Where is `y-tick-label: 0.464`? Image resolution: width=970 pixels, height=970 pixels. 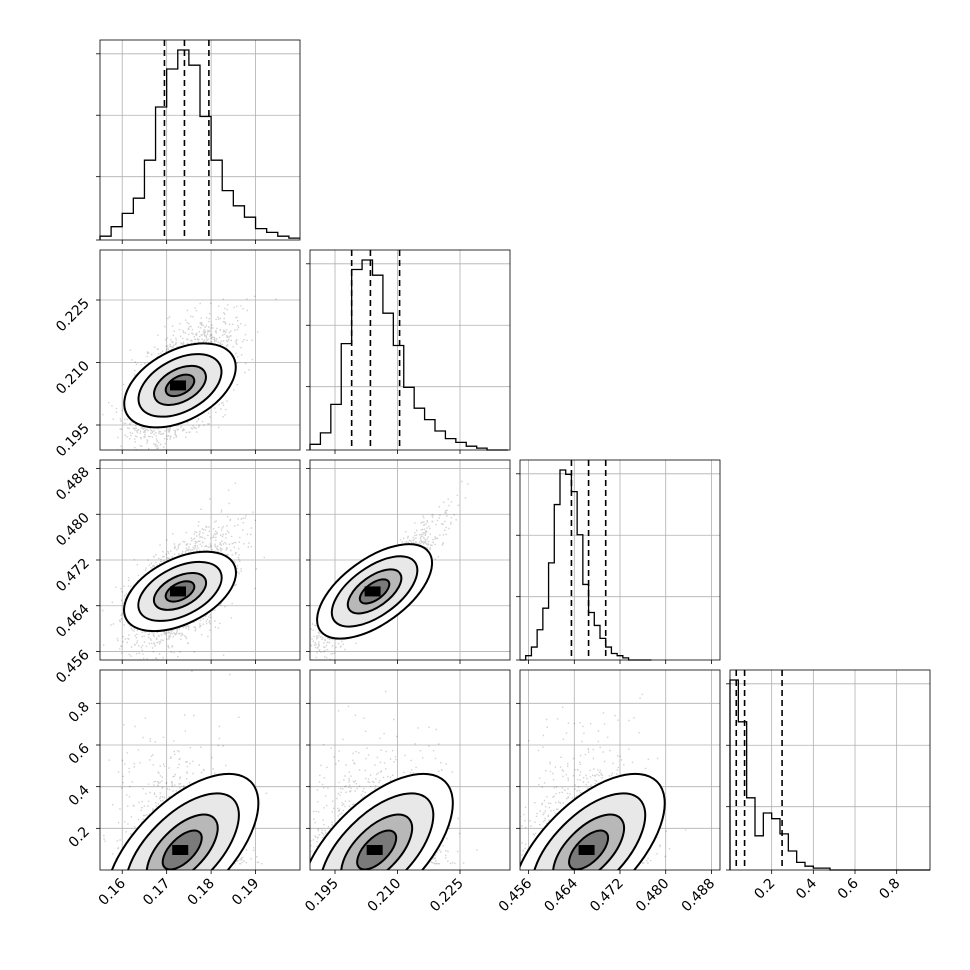
y-tick-label: 0.464 is located at coordinates (73, 621).